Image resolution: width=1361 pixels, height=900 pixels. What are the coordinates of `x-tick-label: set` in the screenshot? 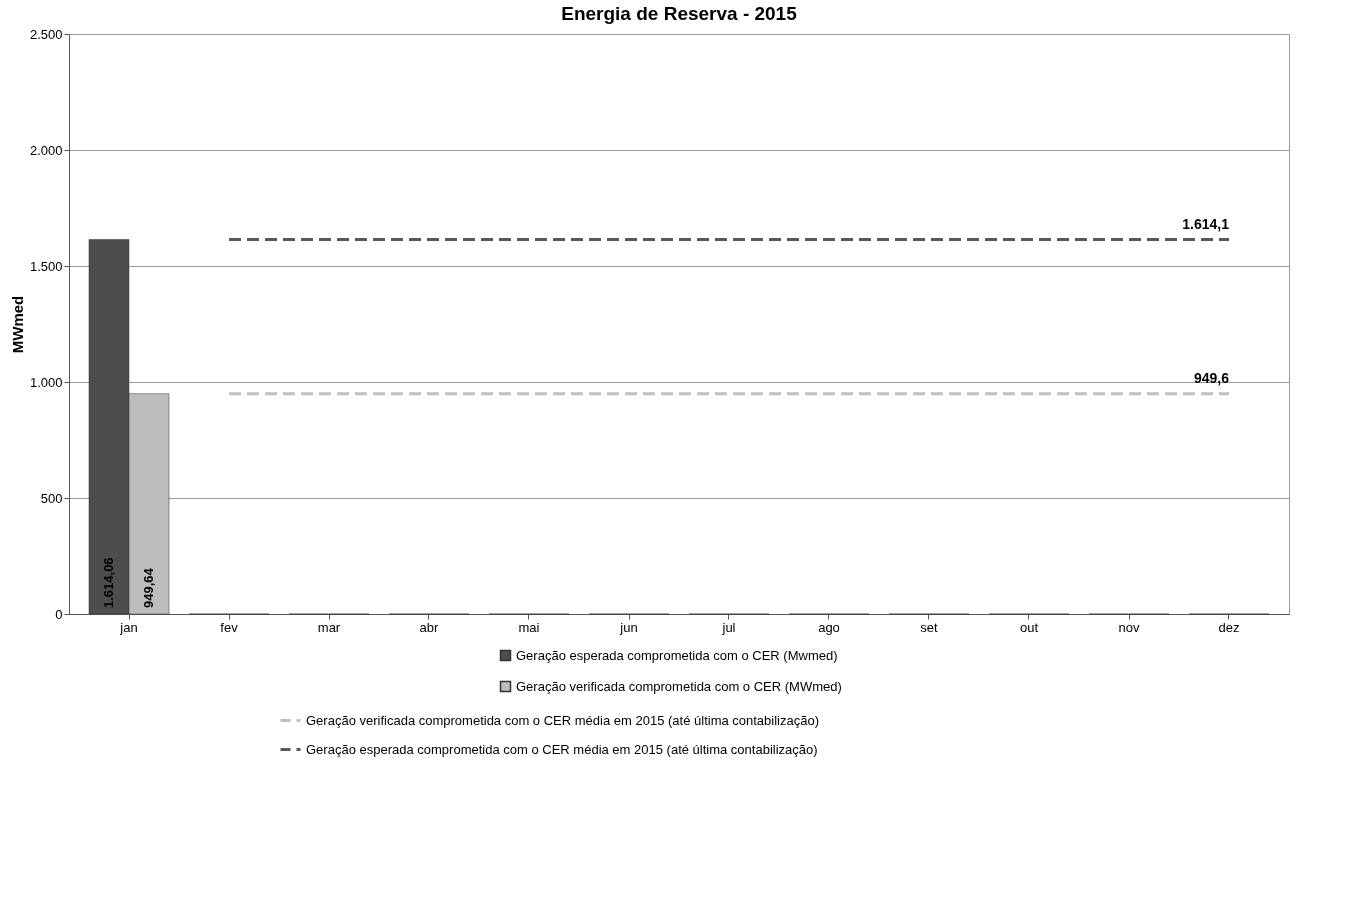 It's located at (929, 627).